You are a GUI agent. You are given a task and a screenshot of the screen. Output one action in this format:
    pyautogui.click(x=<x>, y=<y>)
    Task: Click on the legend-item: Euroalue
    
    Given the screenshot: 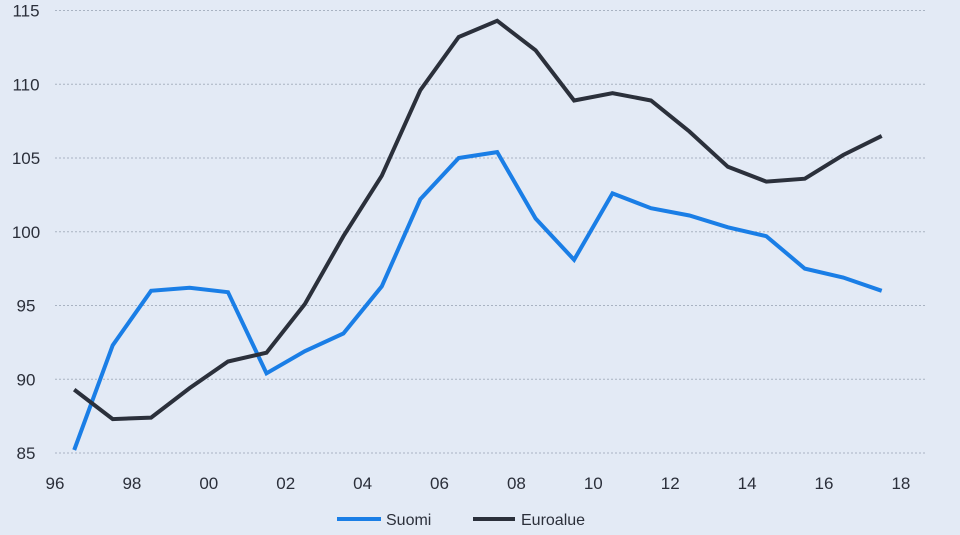 What is the action you would take?
    pyautogui.click(x=529, y=520)
    